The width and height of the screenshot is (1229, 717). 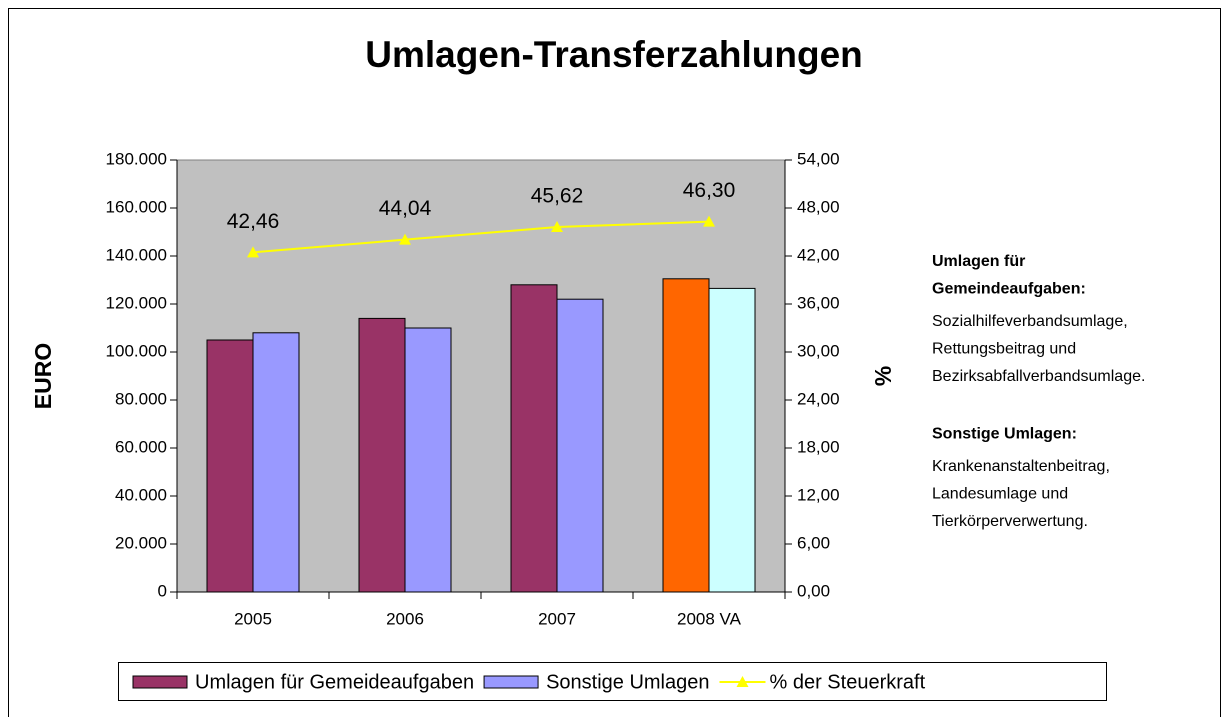 What do you see at coordinates (813, 590) in the screenshot?
I see `y2-tick-label: 0,00` at bounding box center [813, 590].